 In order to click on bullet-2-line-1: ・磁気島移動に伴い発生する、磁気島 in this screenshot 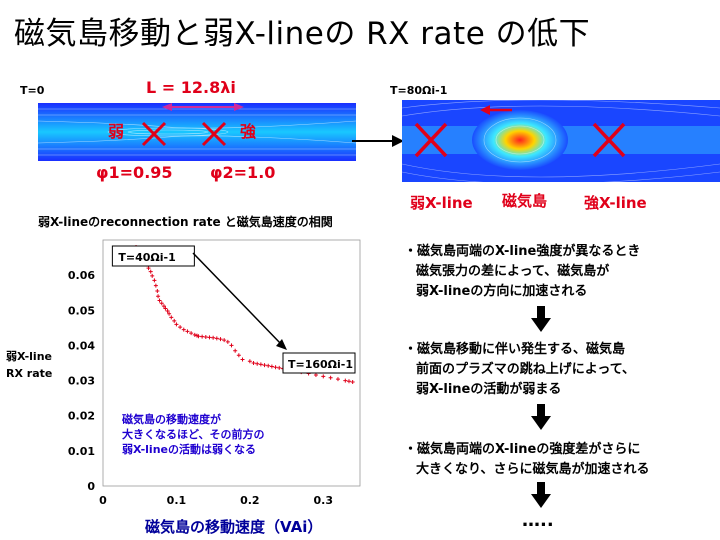, I will do `click(515, 349)`.